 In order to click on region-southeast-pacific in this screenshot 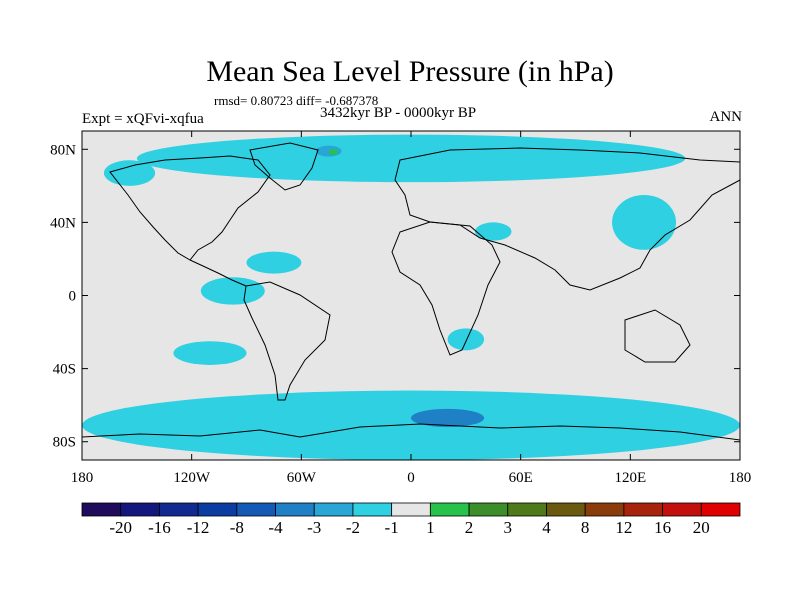, I will do `click(210, 353)`.